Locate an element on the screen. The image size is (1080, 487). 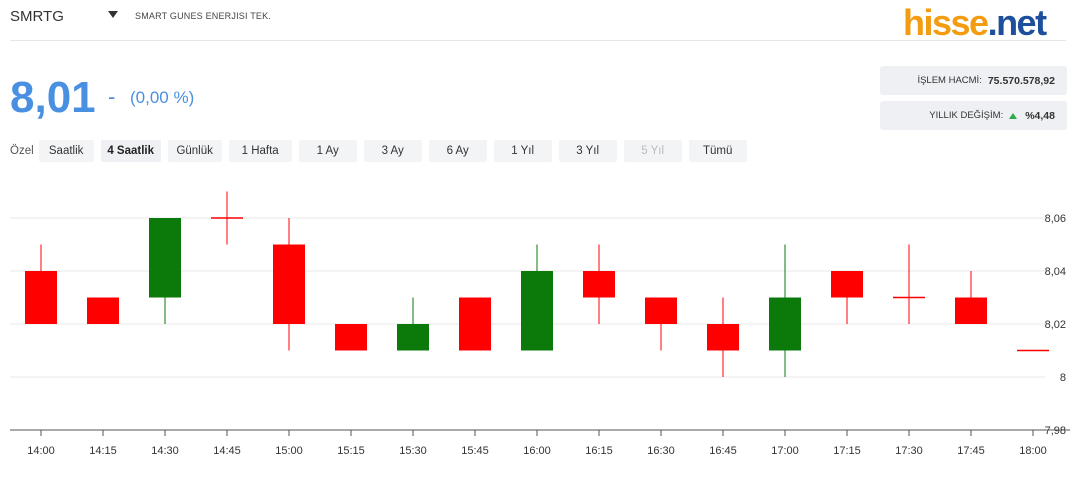
logo-part-hisse: hisse is located at coordinates (946, 22).